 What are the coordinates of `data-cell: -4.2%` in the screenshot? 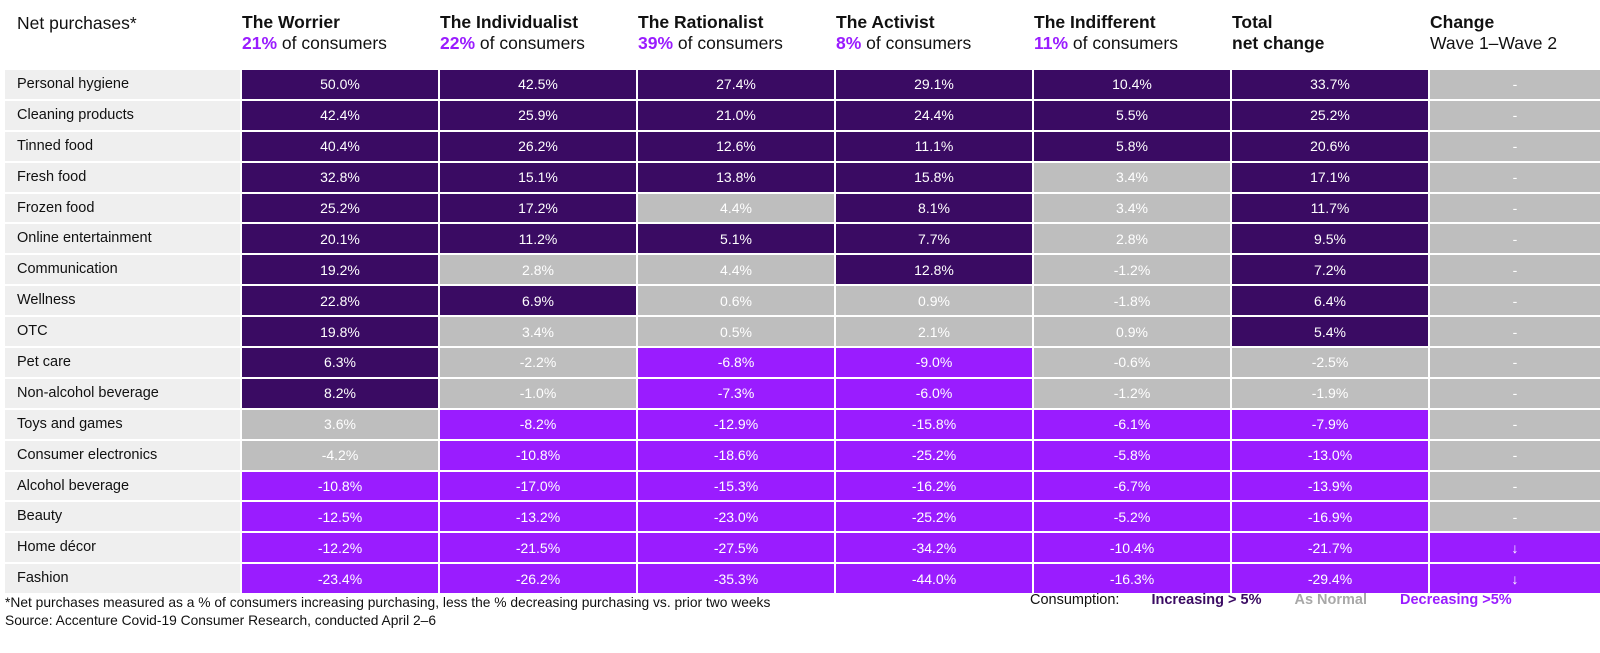 It's located at (340, 455).